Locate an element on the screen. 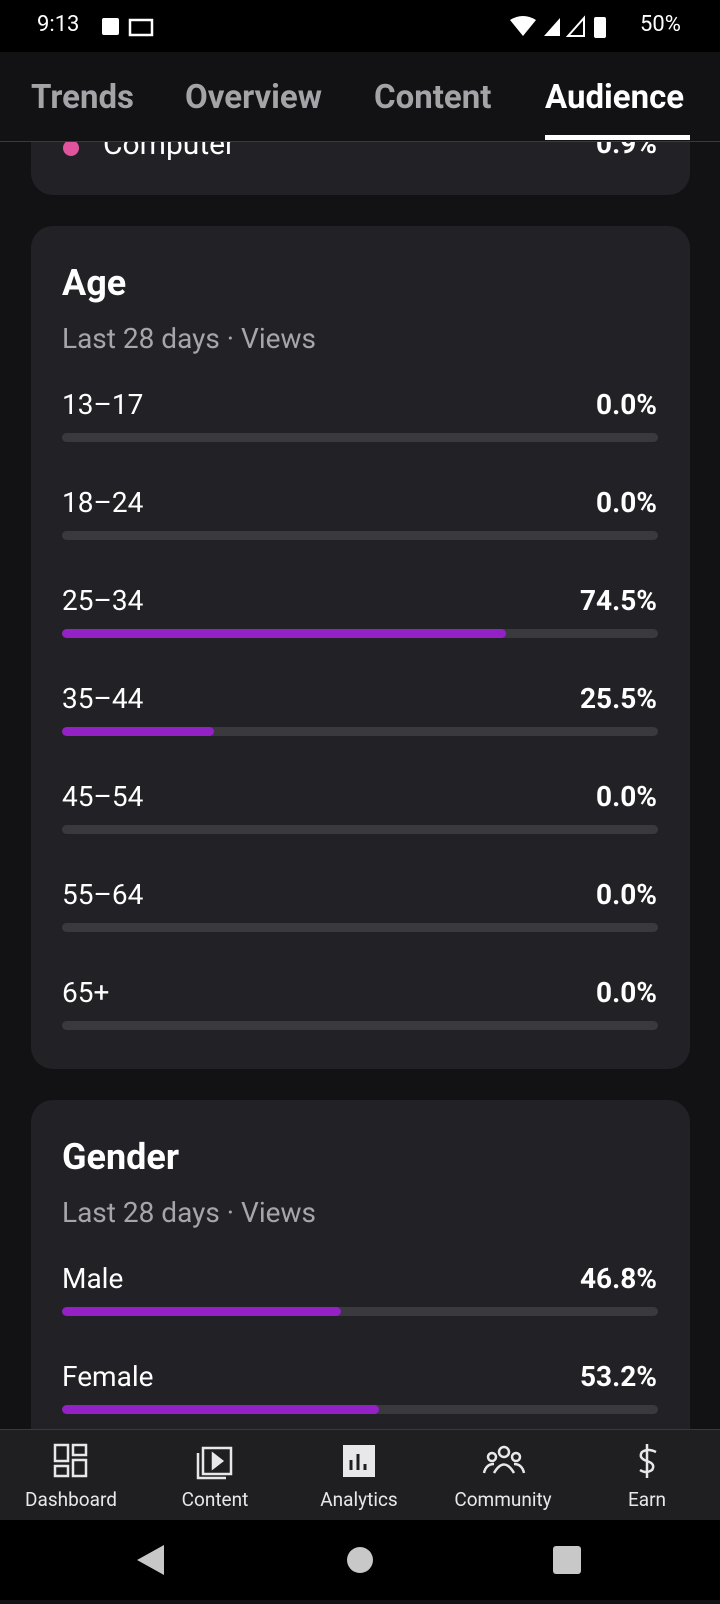 This screenshot has height=1604, width=720. row-label: Female is located at coordinates (108, 1376).